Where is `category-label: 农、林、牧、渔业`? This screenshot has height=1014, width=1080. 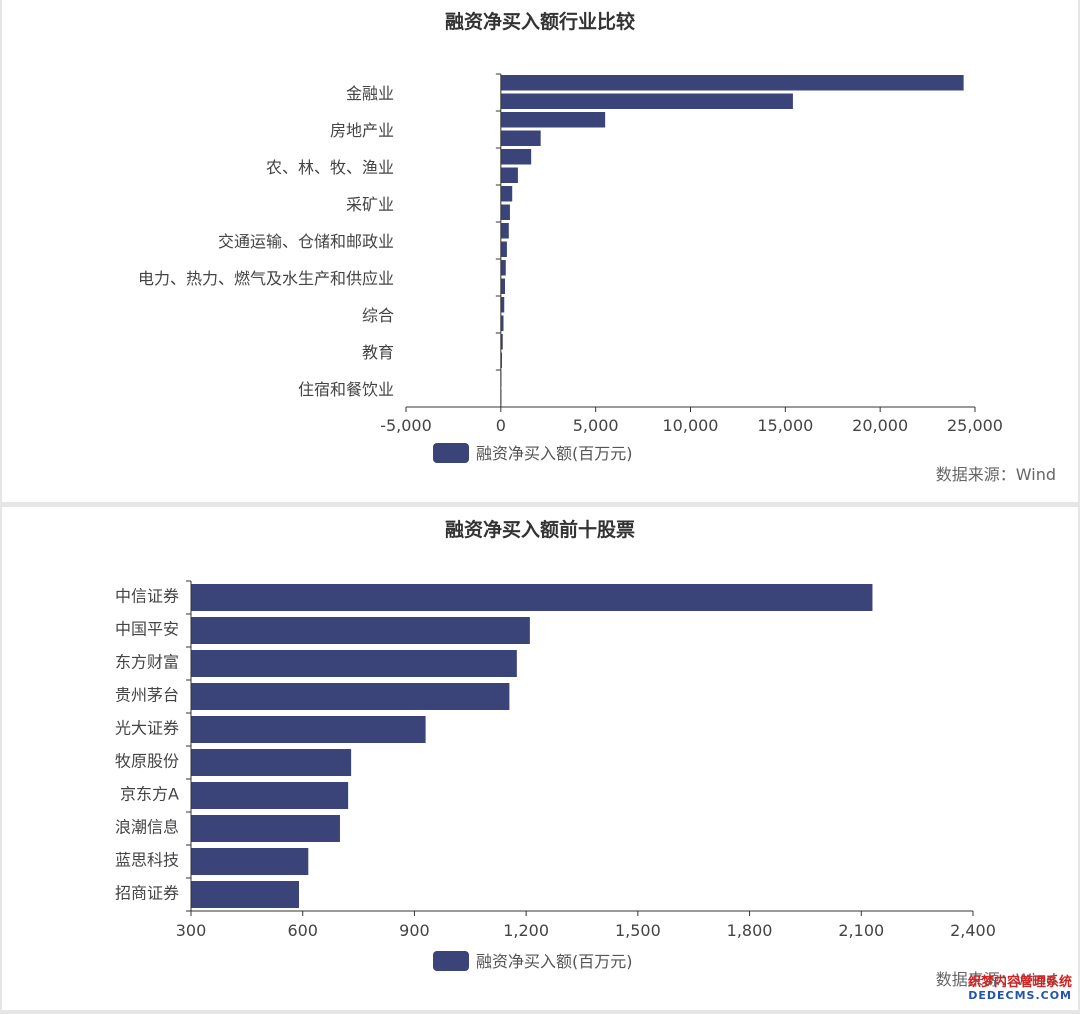
category-label: 农、林、牧、渔业 is located at coordinates (330, 167).